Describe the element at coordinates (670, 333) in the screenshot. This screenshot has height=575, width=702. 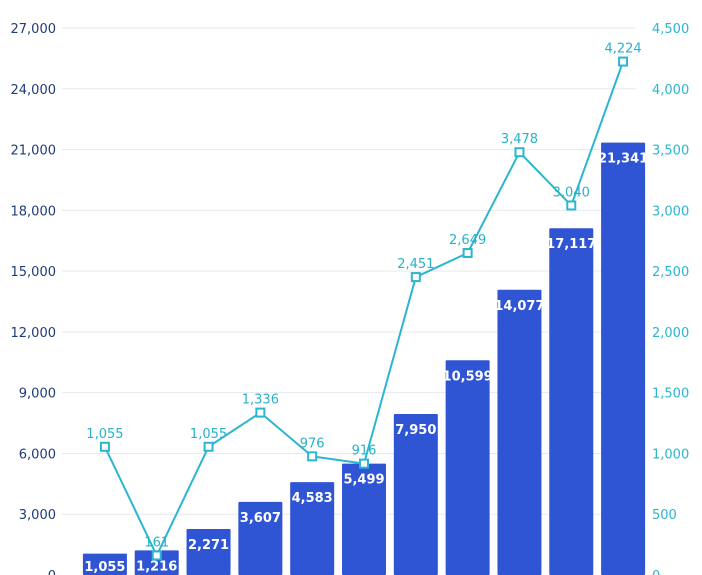
I see `right-axis-tick-label: 2,000` at that location.